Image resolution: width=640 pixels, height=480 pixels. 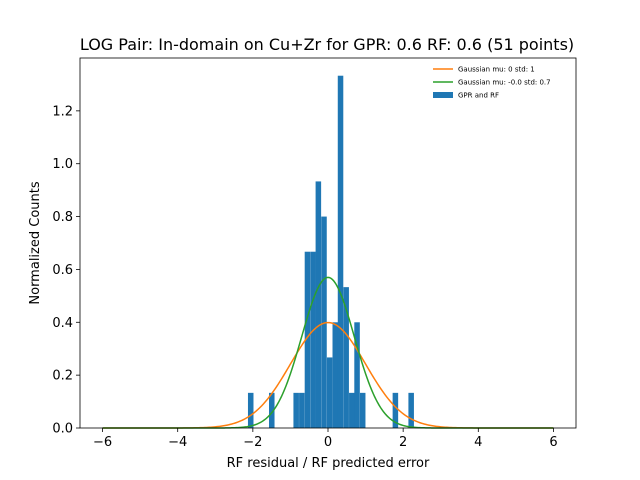 I want to click on legend-label-gaussian-2: Gaussian mu: -0.0 std: 0.7, so click(x=504, y=83).